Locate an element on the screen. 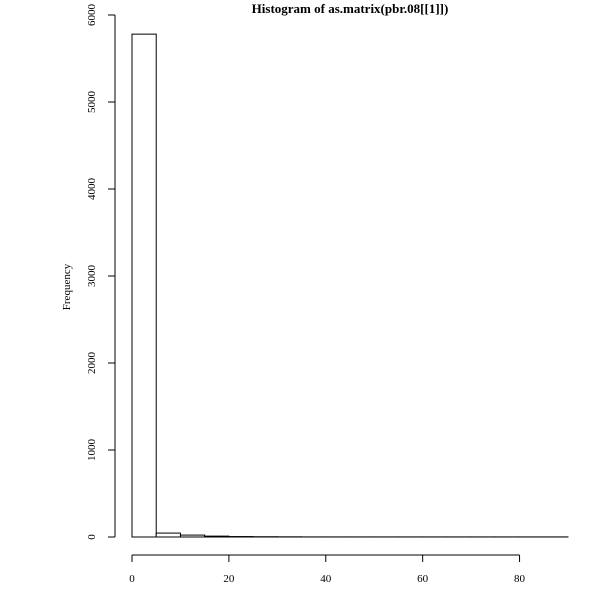  y-tick-label: 1000 is located at coordinates (92, 450).